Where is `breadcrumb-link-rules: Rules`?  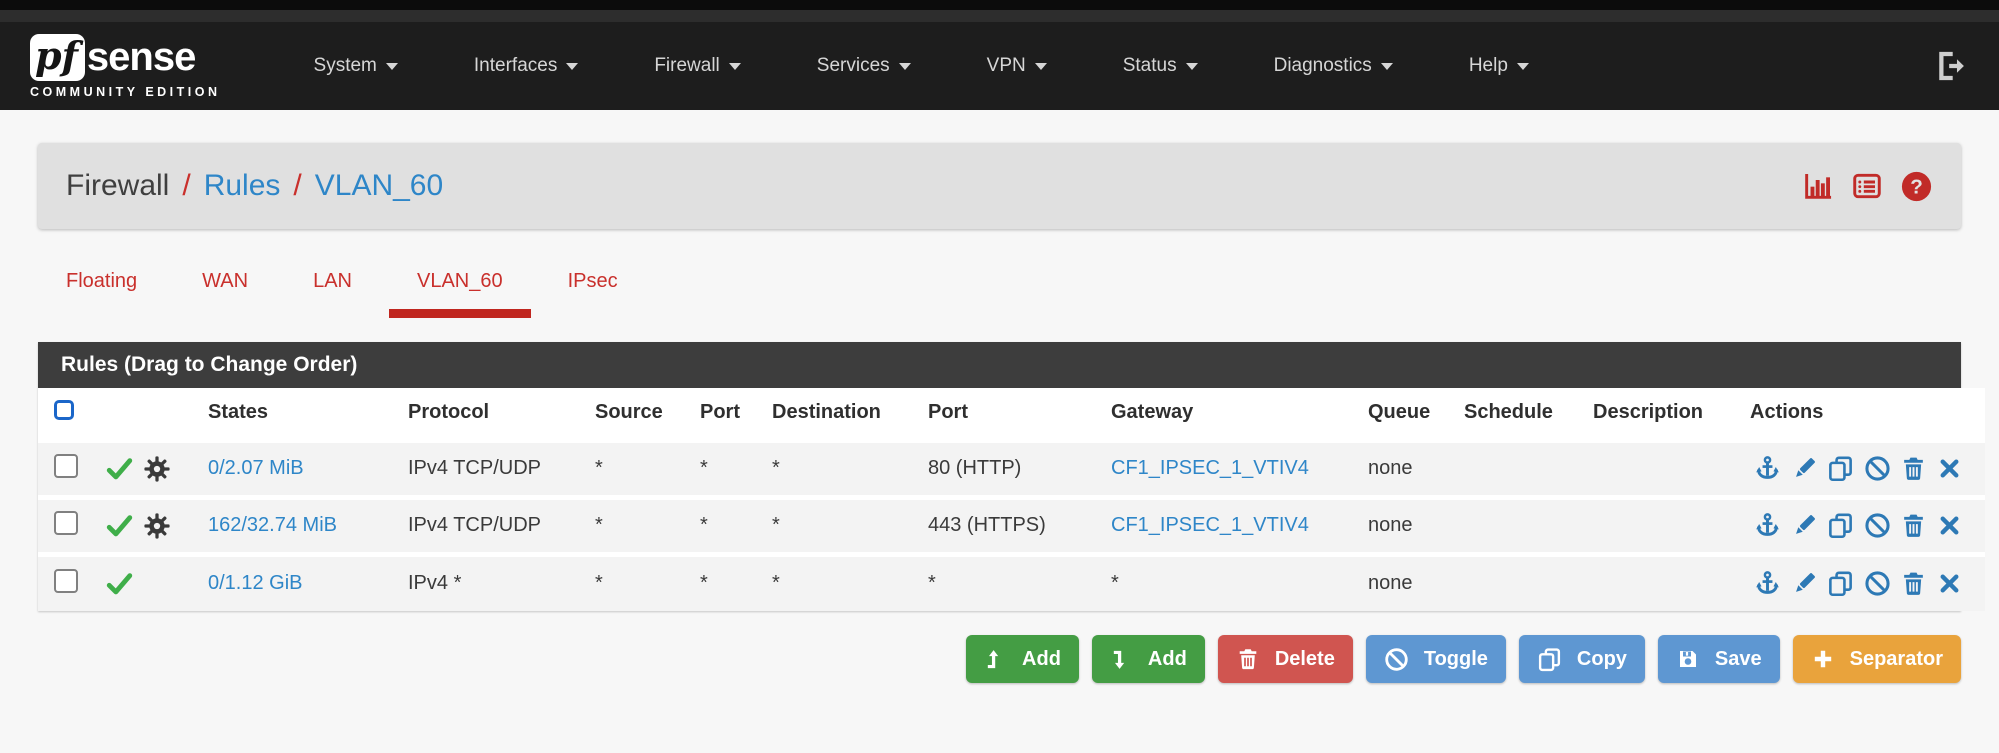 breadcrumb-link-rules: Rules is located at coordinates (242, 185).